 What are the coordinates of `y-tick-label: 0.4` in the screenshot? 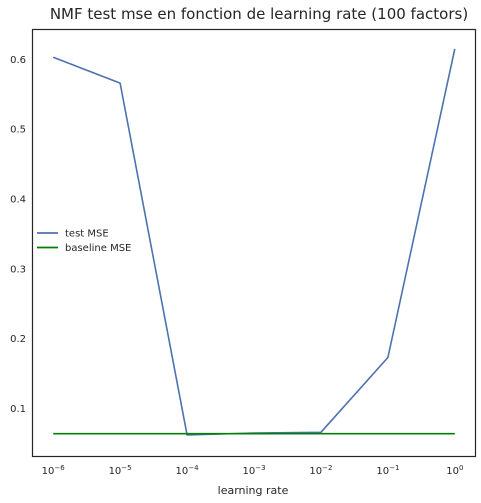 It's located at (18, 200).